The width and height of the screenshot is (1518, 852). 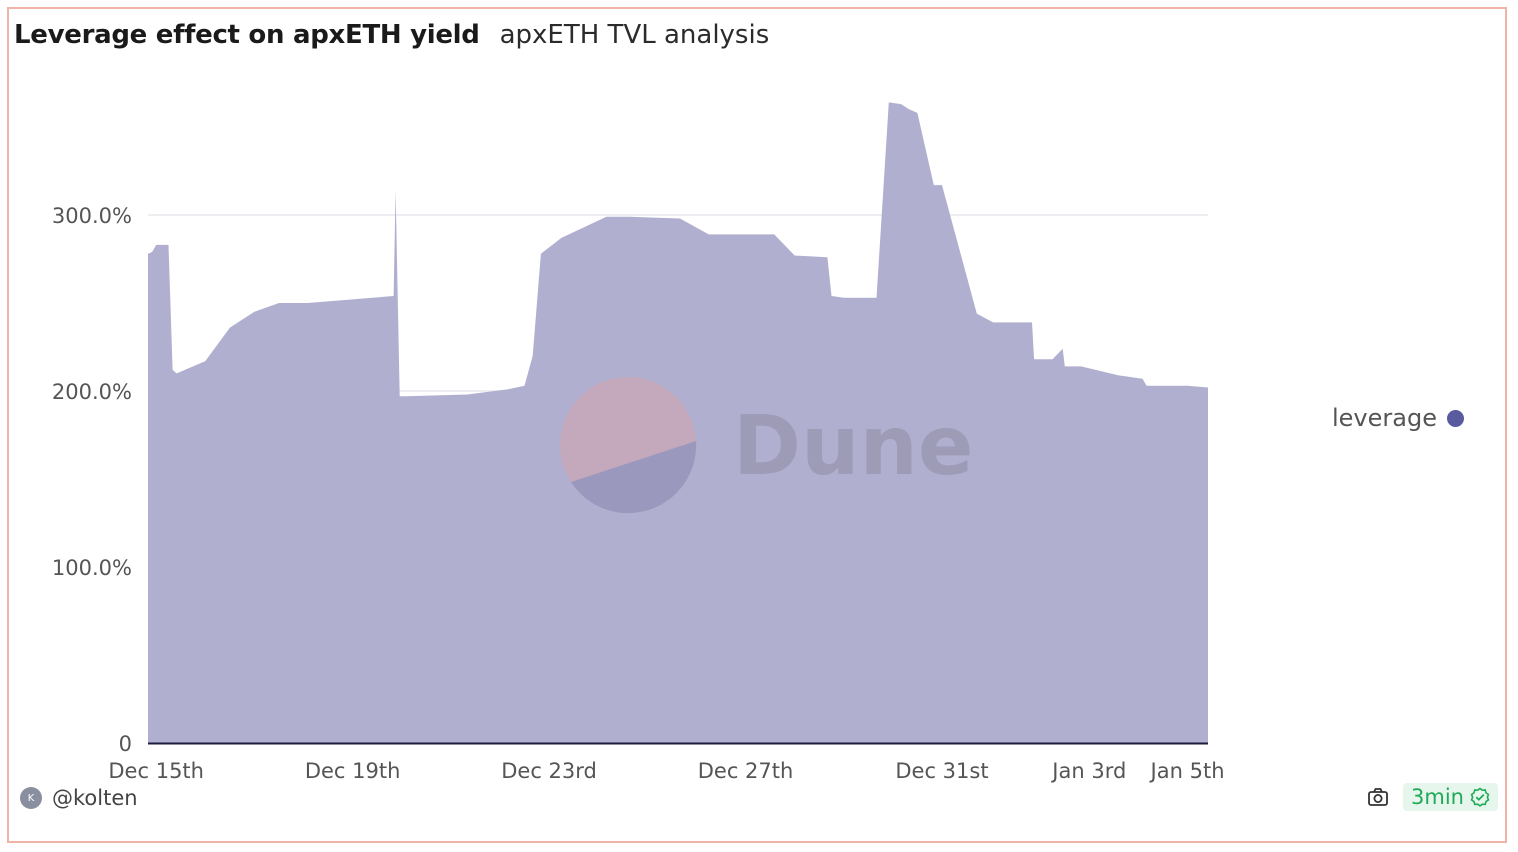 What do you see at coordinates (1378, 797) in the screenshot?
I see `camera-icon` at bounding box center [1378, 797].